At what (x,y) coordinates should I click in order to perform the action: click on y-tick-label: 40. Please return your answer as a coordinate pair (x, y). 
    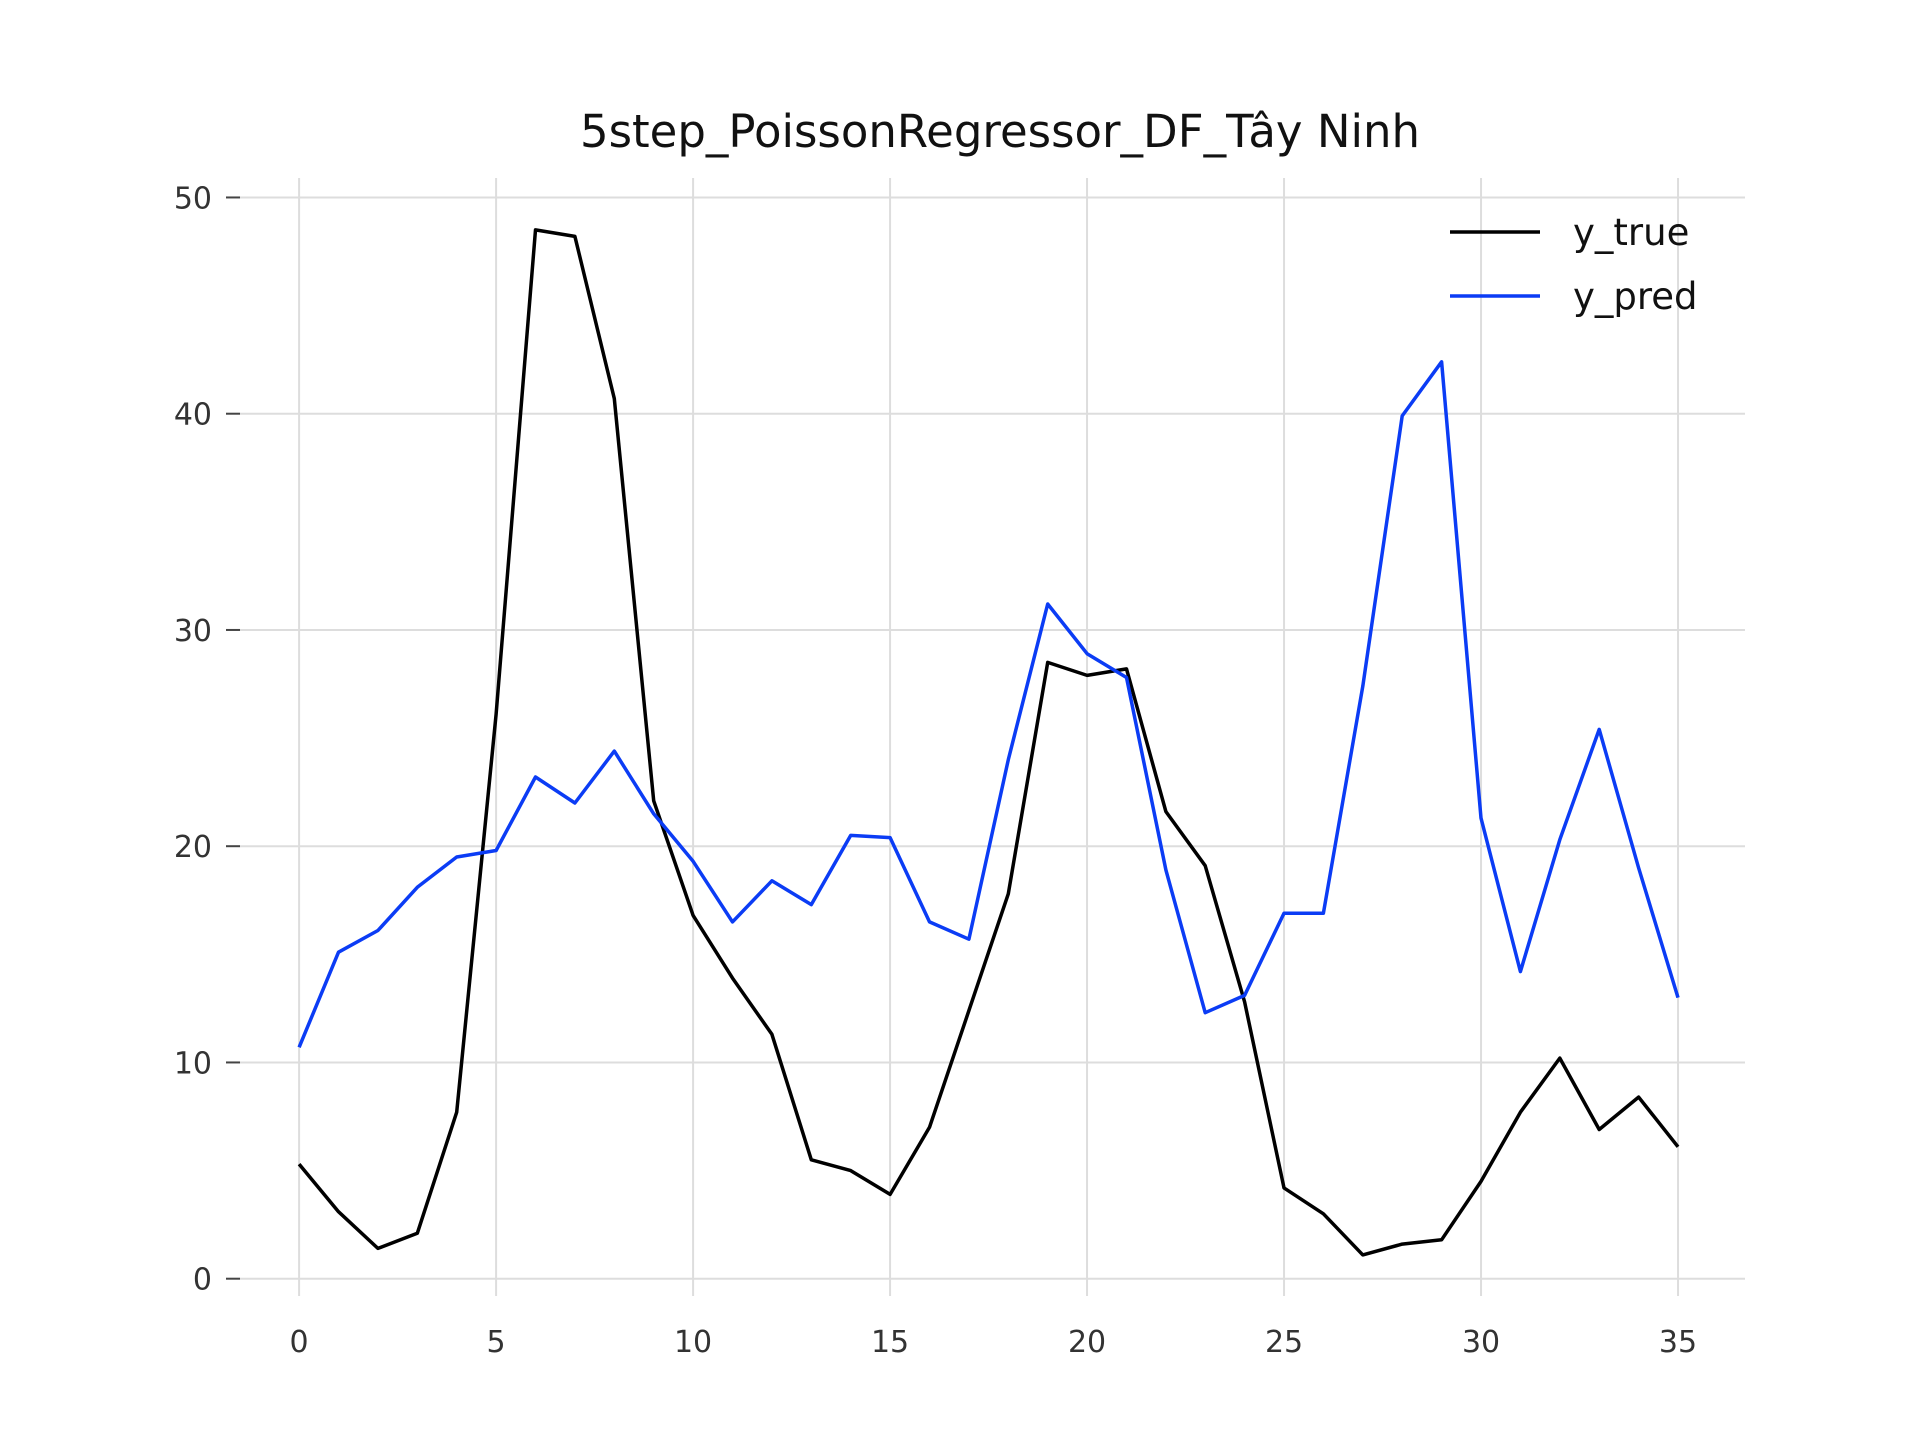
    Looking at the image, I should click on (193, 415).